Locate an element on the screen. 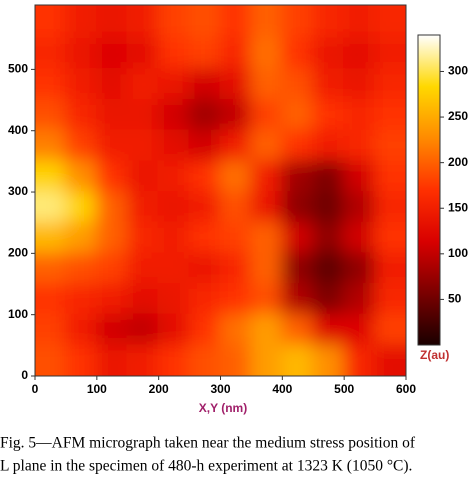 This screenshot has width=474, height=479. y-tick-label: 200 is located at coordinates (18, 253).